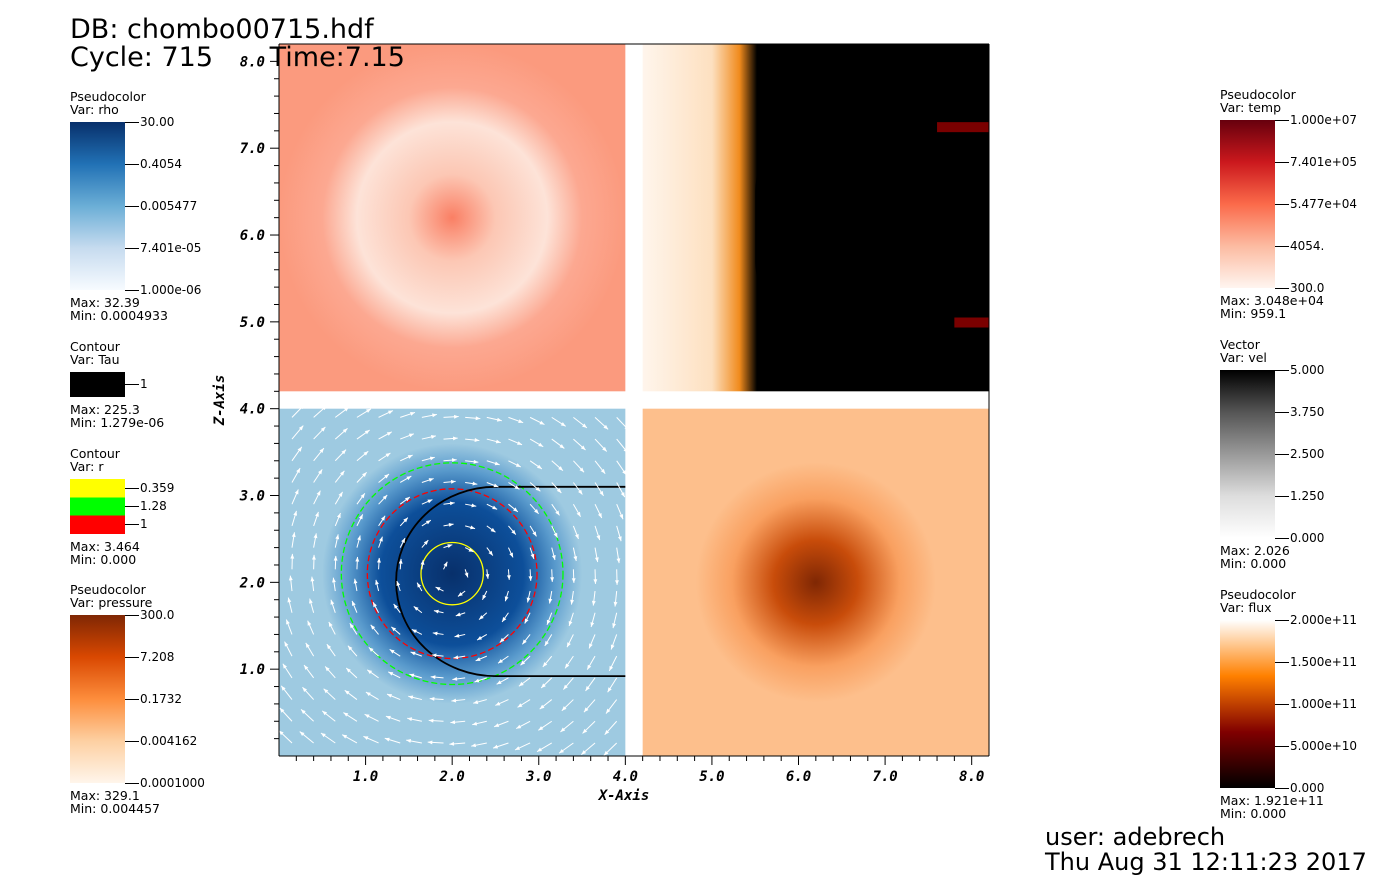  I want to click on legend-tick: 7.208, so click(149, 656).